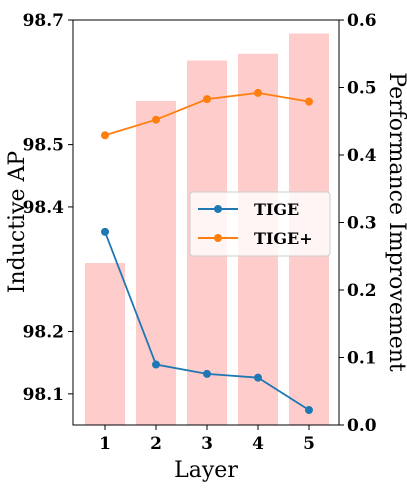  What do you see at coordinates (218, 209) in the screenshot?
I see `legend-marker-tige` at bounding box center [218, 209].